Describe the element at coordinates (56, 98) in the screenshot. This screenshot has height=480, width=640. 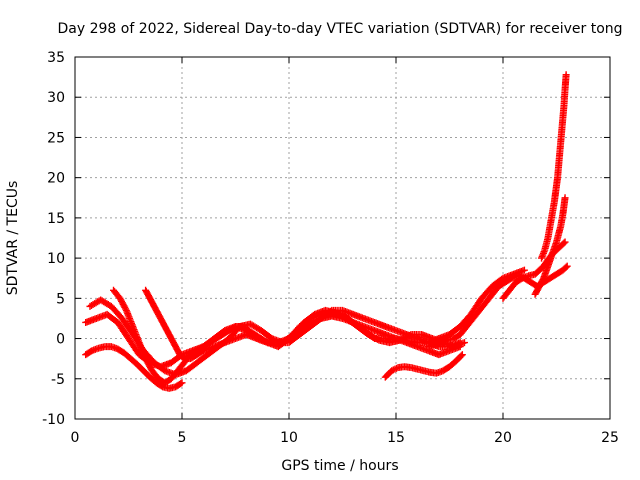
I see `y-tick-label: 30` at that location.